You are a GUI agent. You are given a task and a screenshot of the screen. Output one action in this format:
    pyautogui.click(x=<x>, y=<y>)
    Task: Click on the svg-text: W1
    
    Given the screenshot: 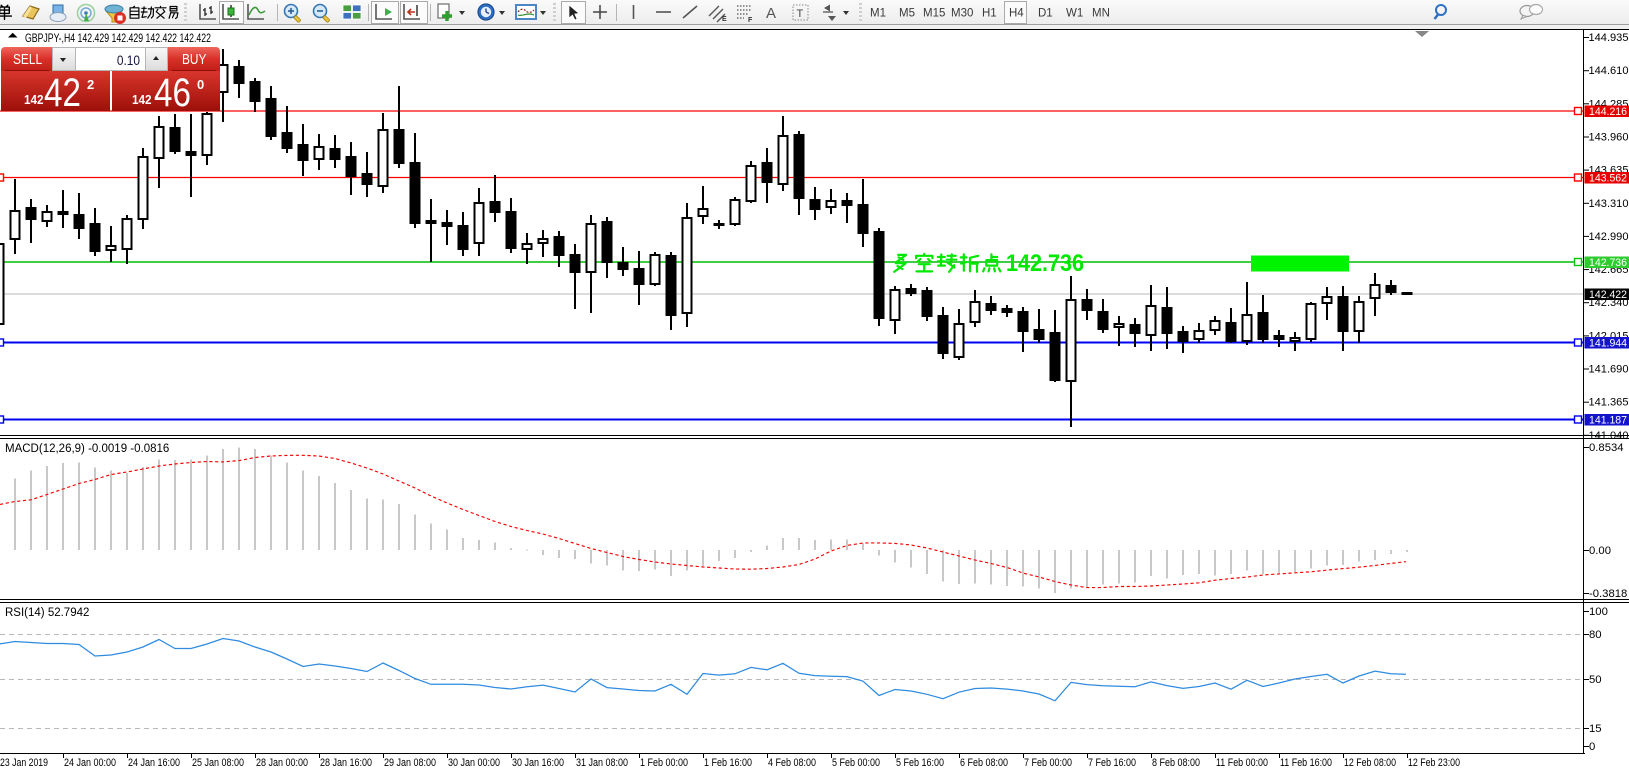 What is the action you would take?
    pyautogui.click(x=1074, y=14)
    